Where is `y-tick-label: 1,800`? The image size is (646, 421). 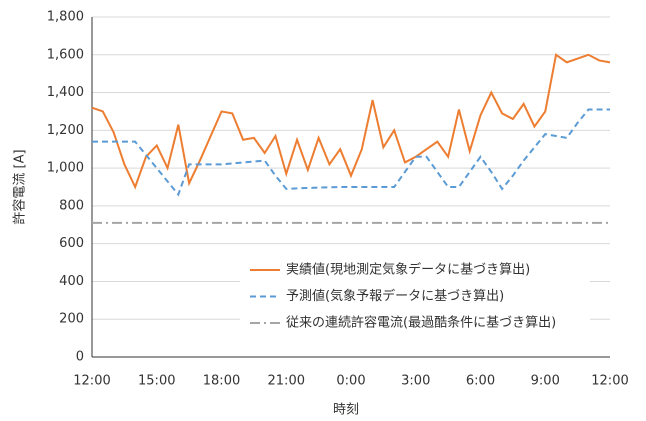 y-tick-label: 1,800 is located at coordinates (65, 17).